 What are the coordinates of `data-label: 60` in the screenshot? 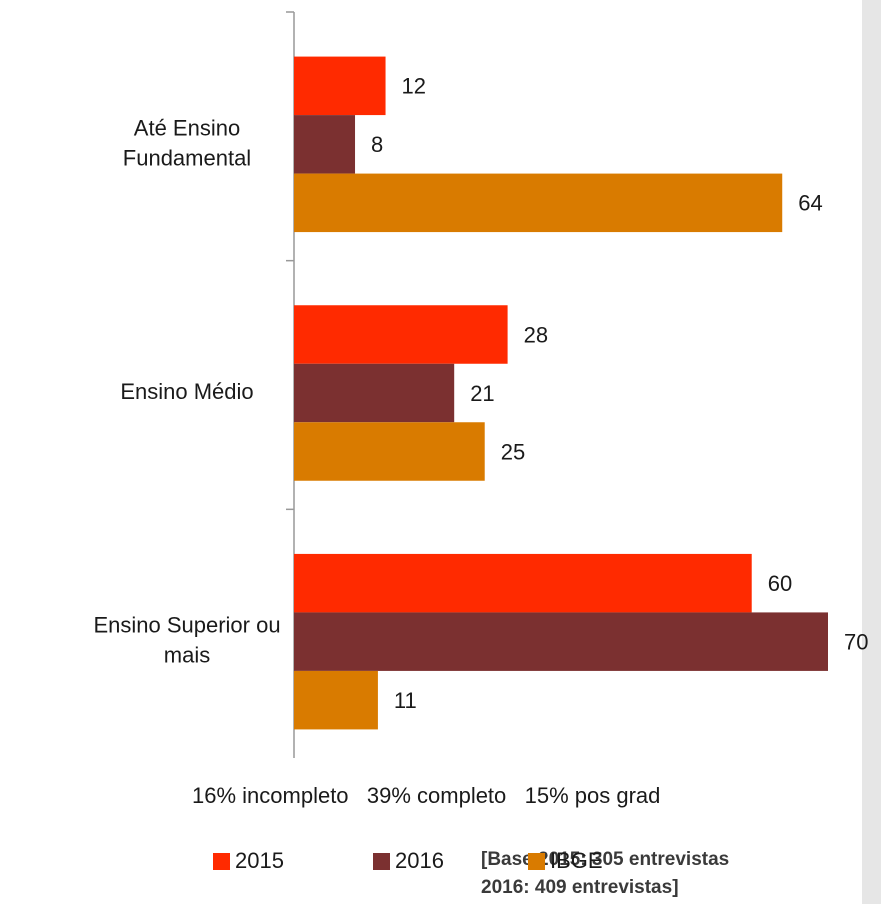 It's located at (780, 583).